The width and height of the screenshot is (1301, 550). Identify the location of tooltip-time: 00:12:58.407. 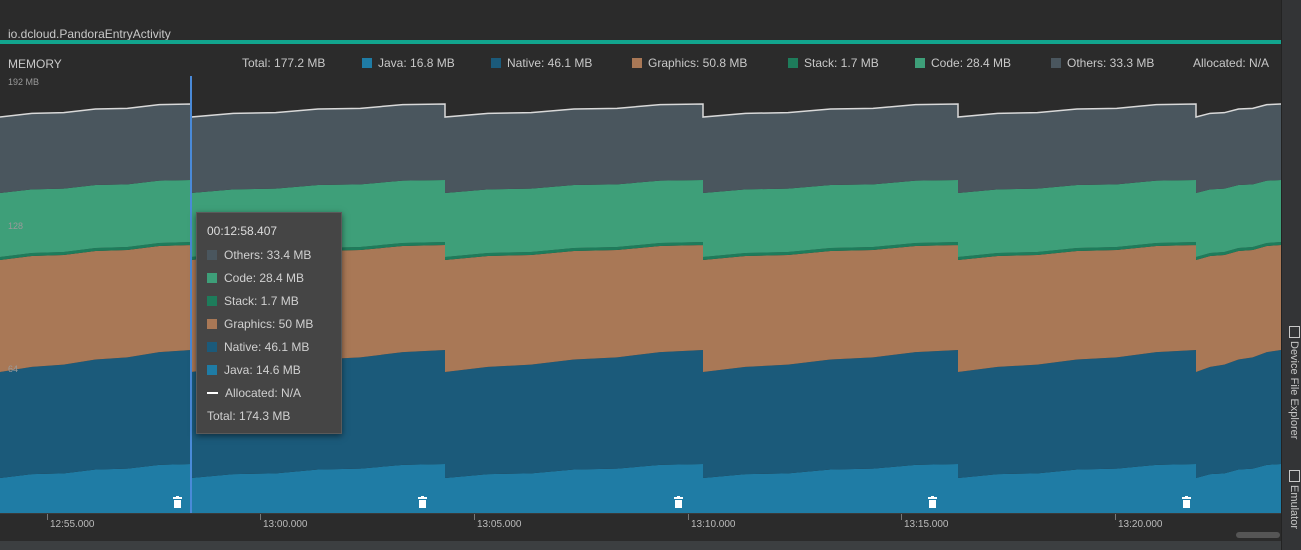
(242, 231).